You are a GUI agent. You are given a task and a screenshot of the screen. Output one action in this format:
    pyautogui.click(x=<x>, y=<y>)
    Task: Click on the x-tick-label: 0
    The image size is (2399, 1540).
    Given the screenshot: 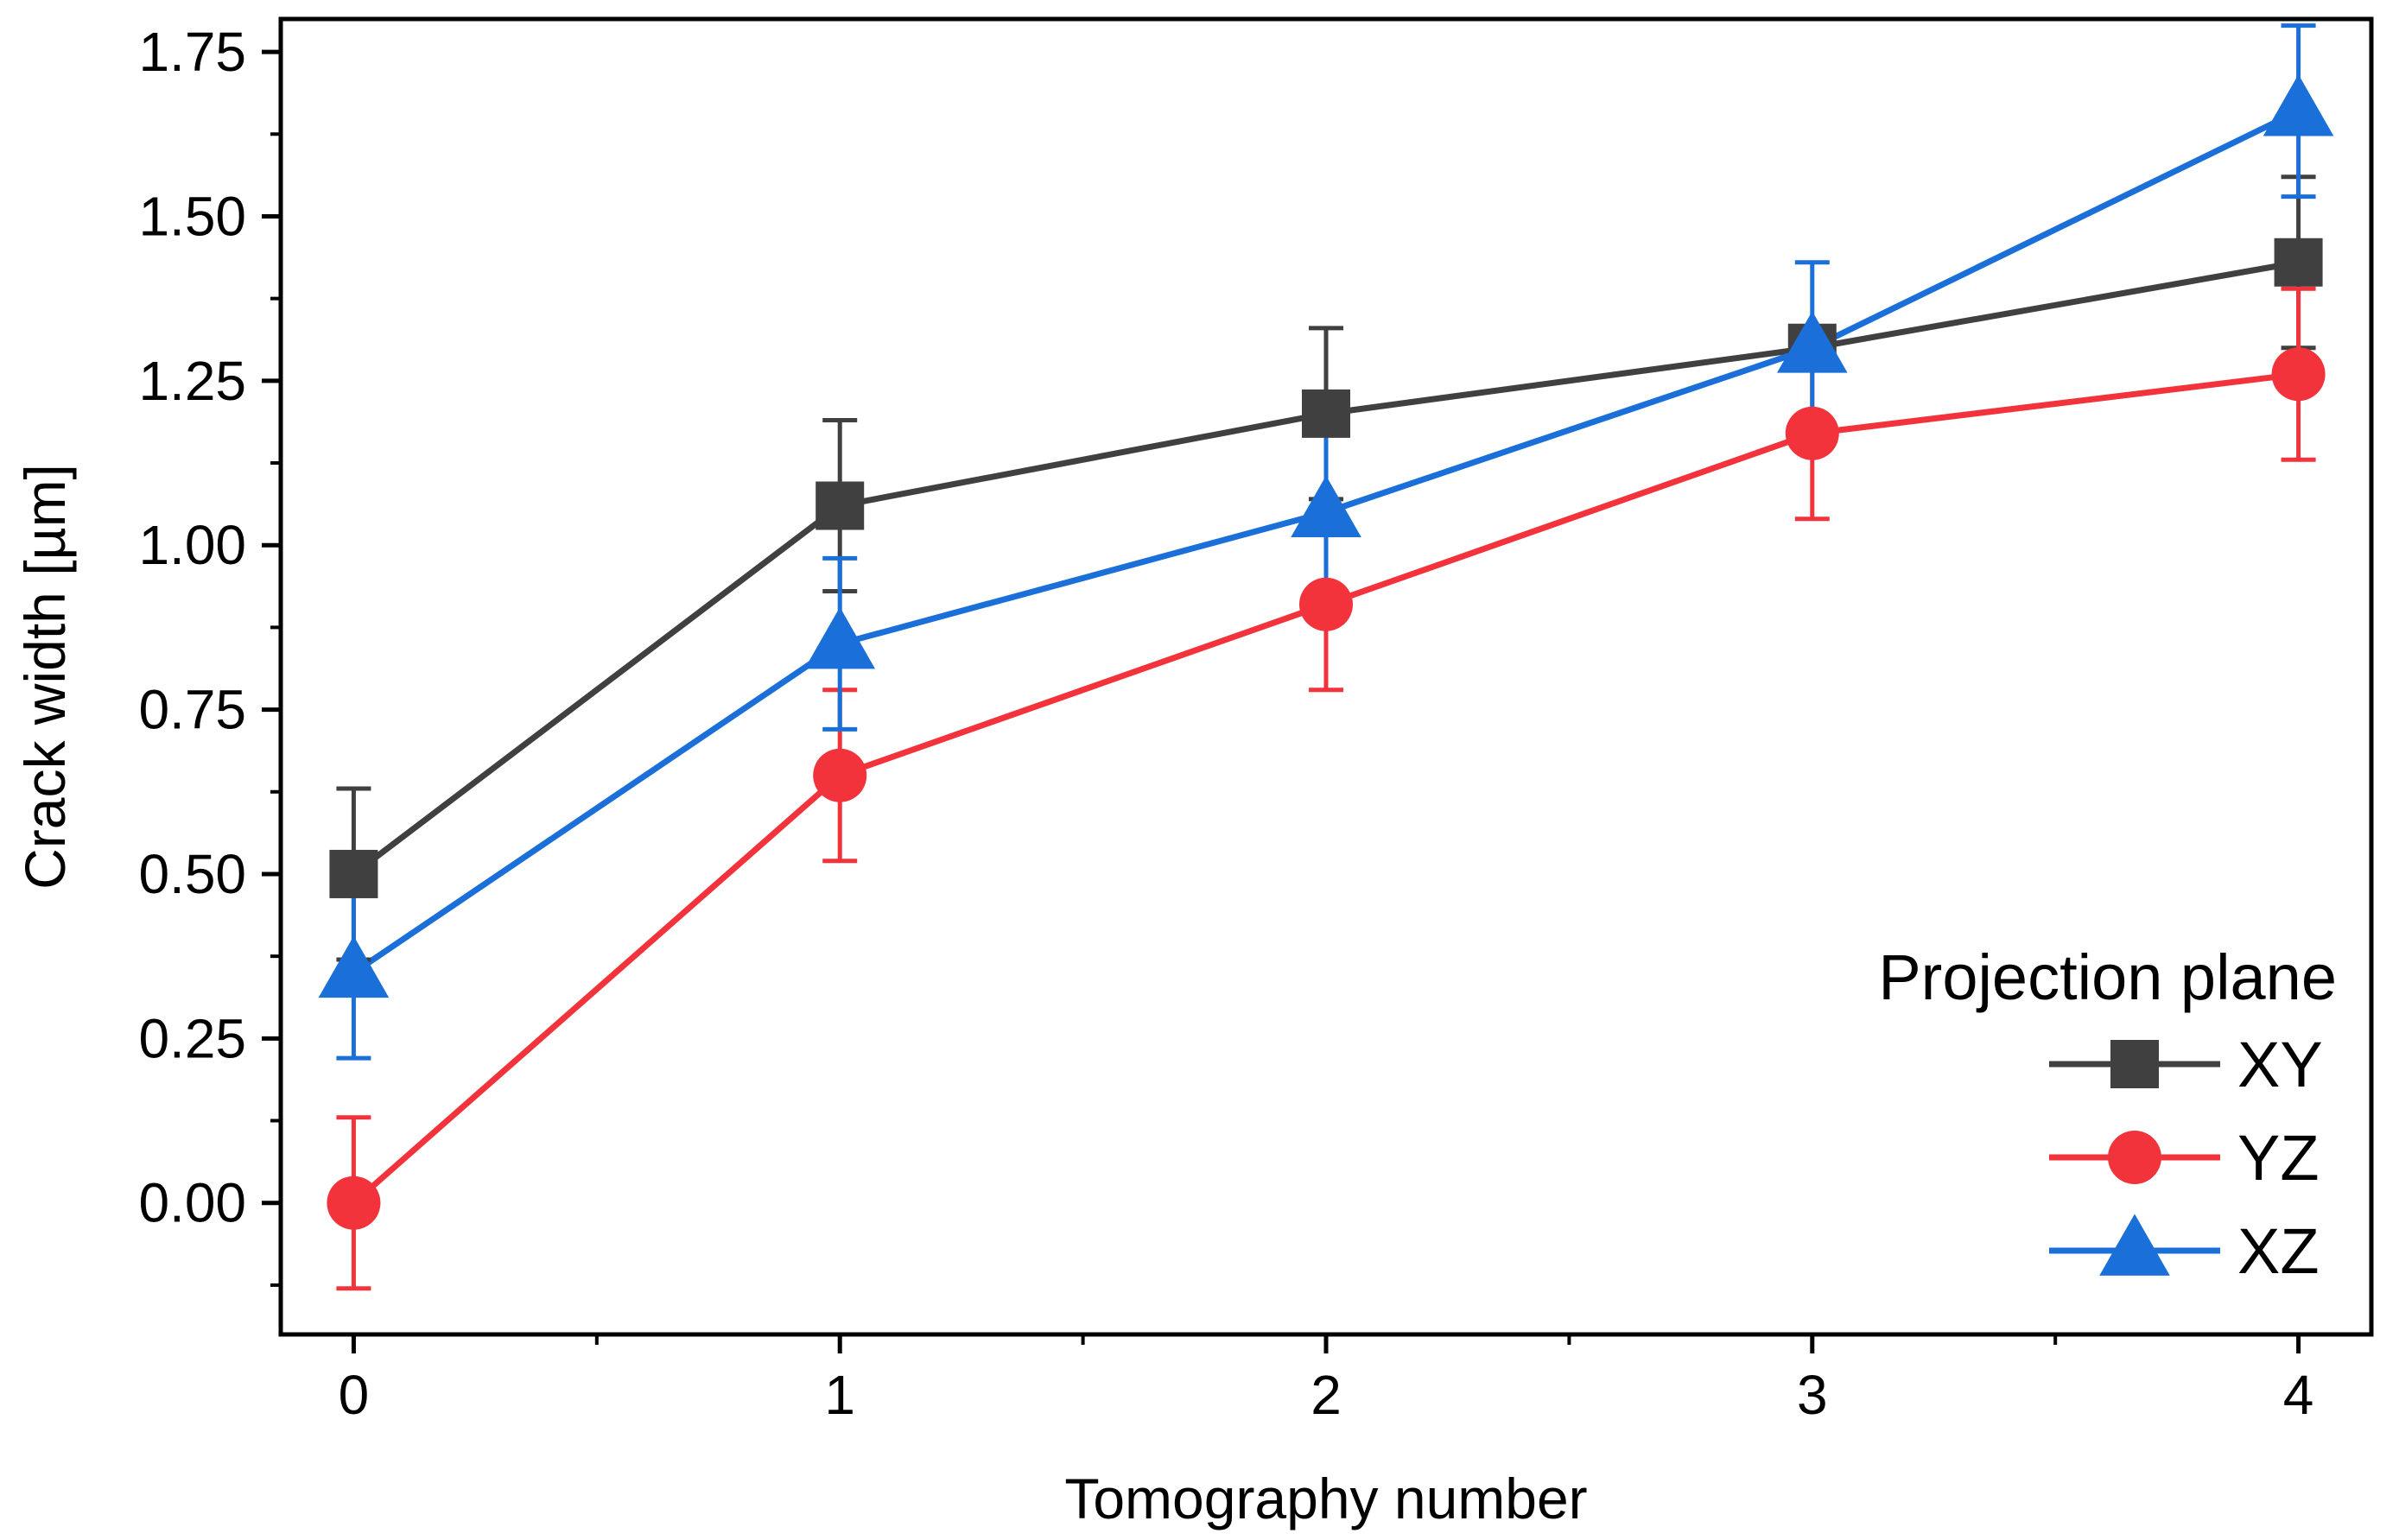 What is the action you would take?
    pyautogui.click(x=355, y=1395)
    